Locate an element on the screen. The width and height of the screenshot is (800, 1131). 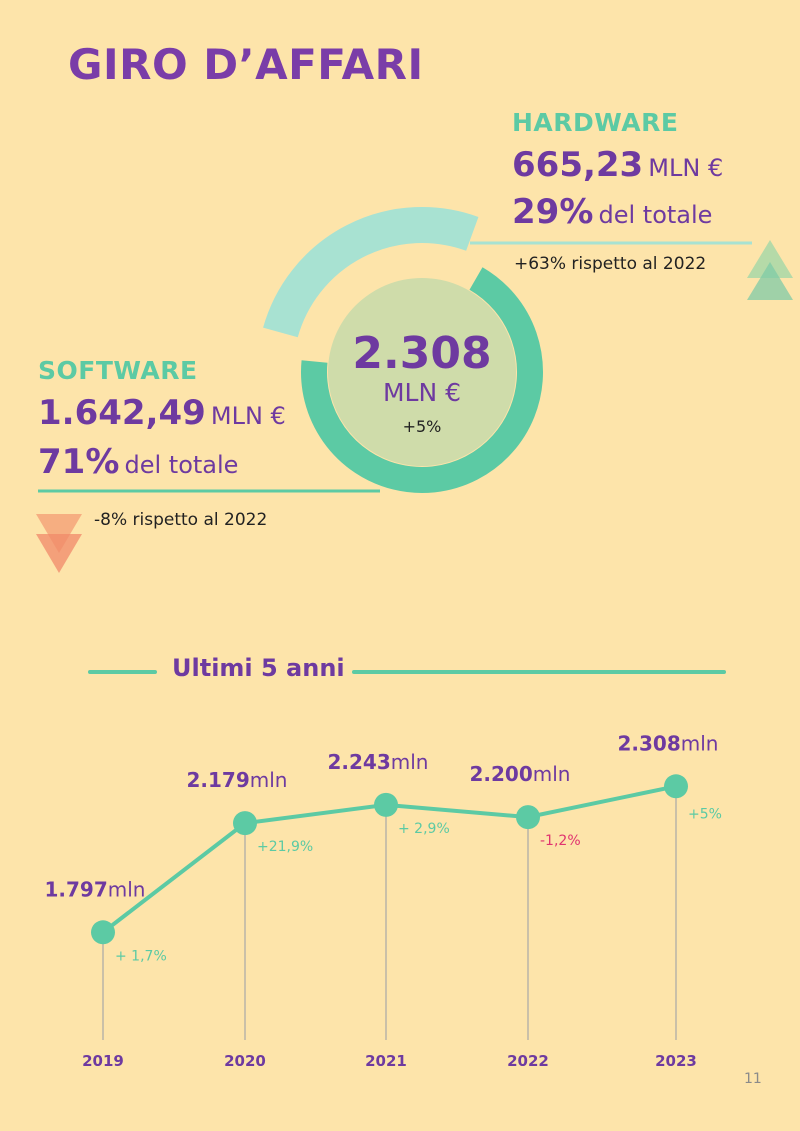
donut-center-circle is located at coordinates (422, 372).